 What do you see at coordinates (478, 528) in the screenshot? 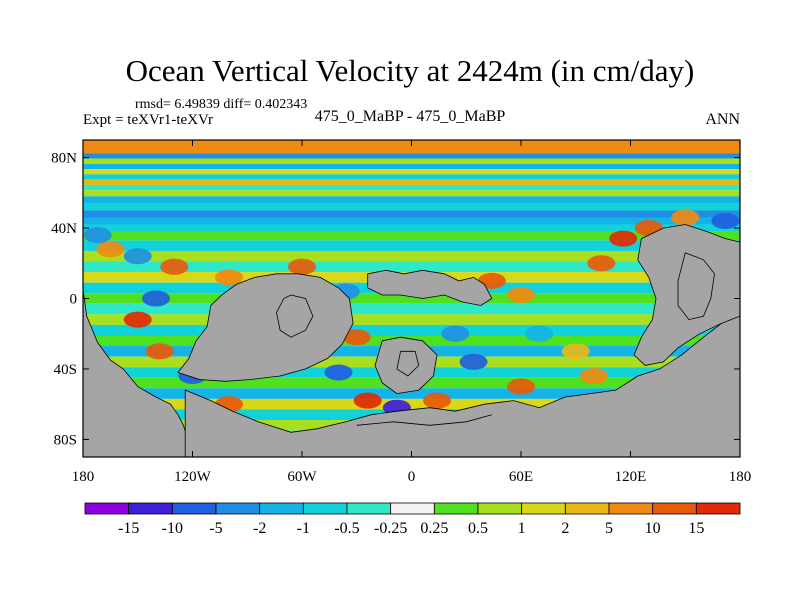
I see `colorbar-label: 0.5` at bounding box center [478, 528].